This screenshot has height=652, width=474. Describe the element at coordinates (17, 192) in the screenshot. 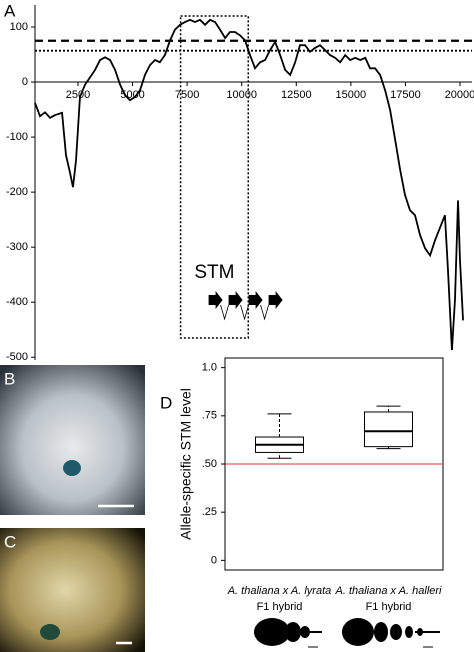

I see `y-tick-label: -200` at that location.